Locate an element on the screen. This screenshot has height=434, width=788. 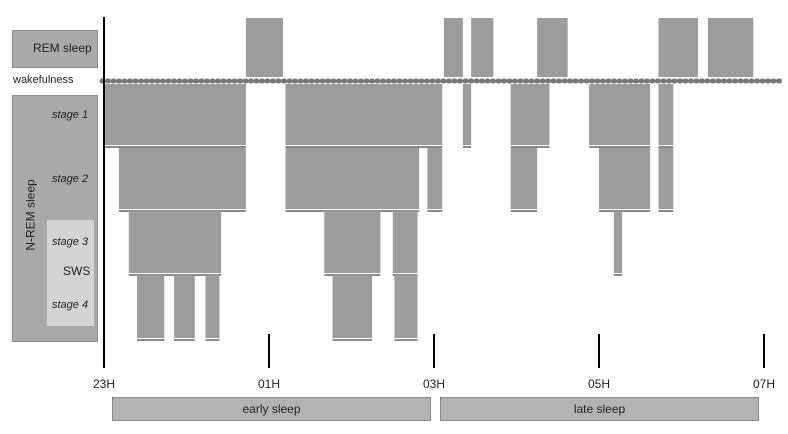
stage3-label: stage 3 is located at coordinates (70, 242).